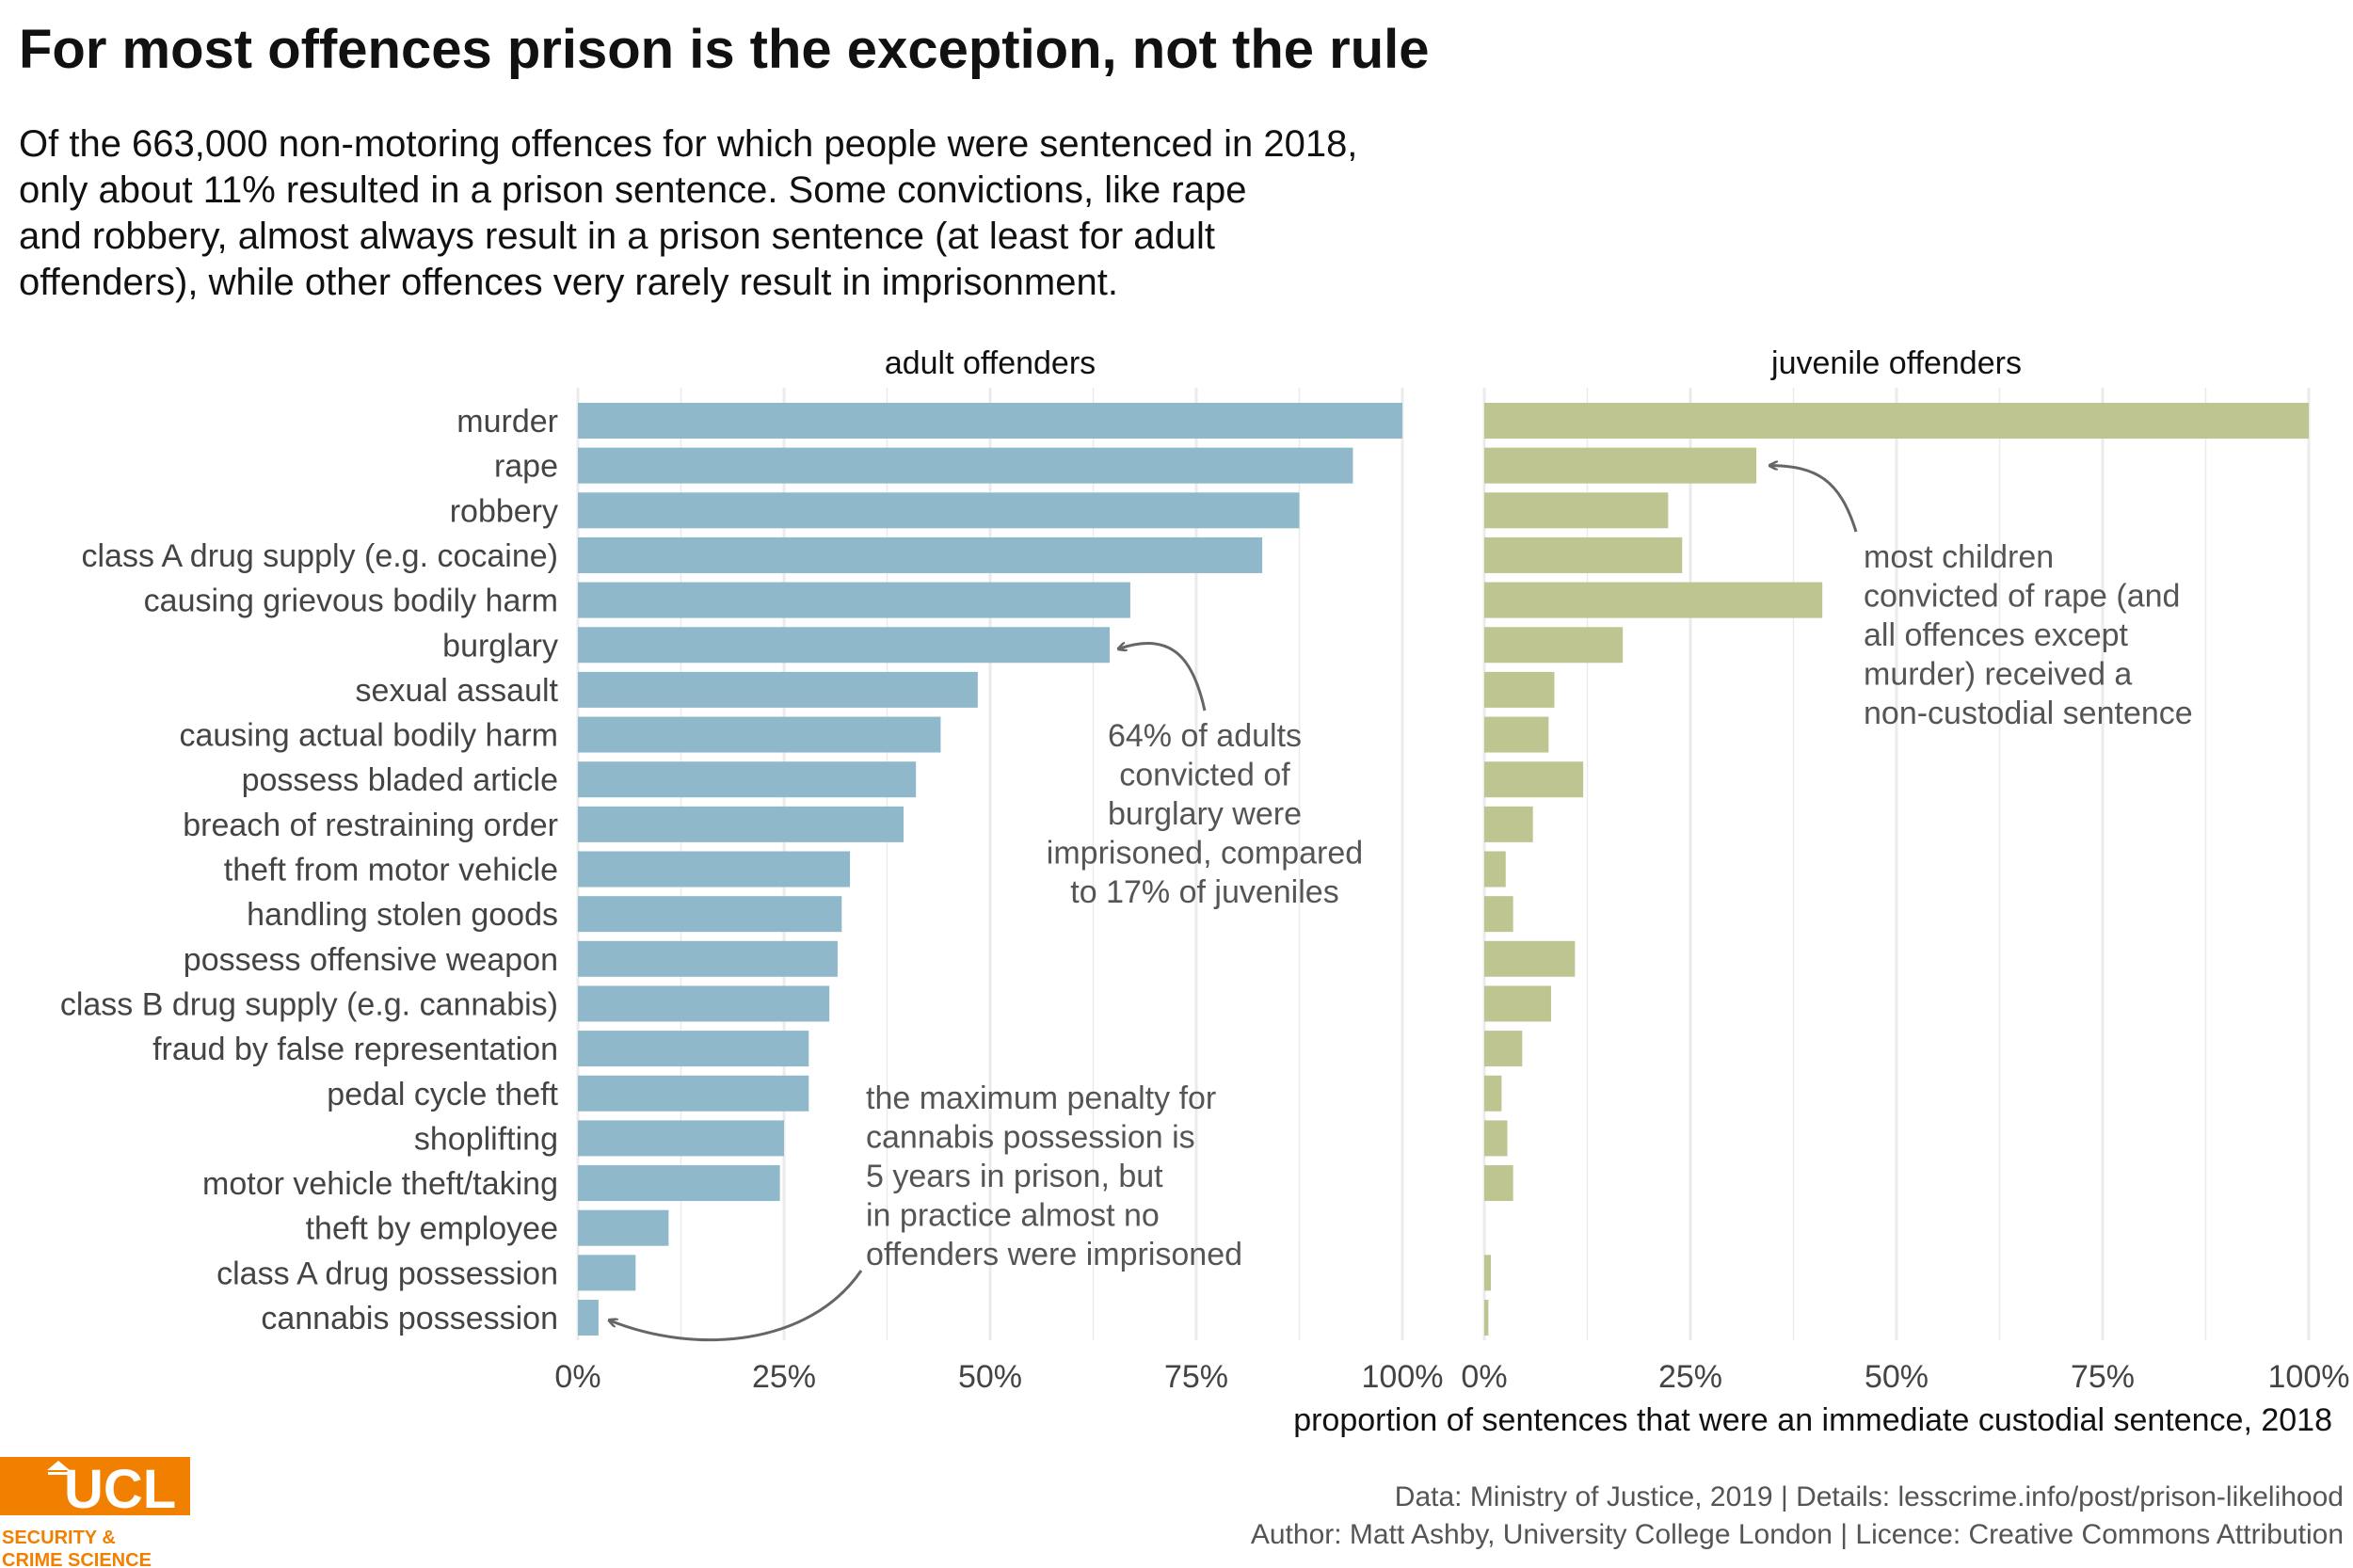 The image size is (2353, 1568). Describe the element at coordinates (507, 422) in the screenshot. I see `category-label: murder` at that location.